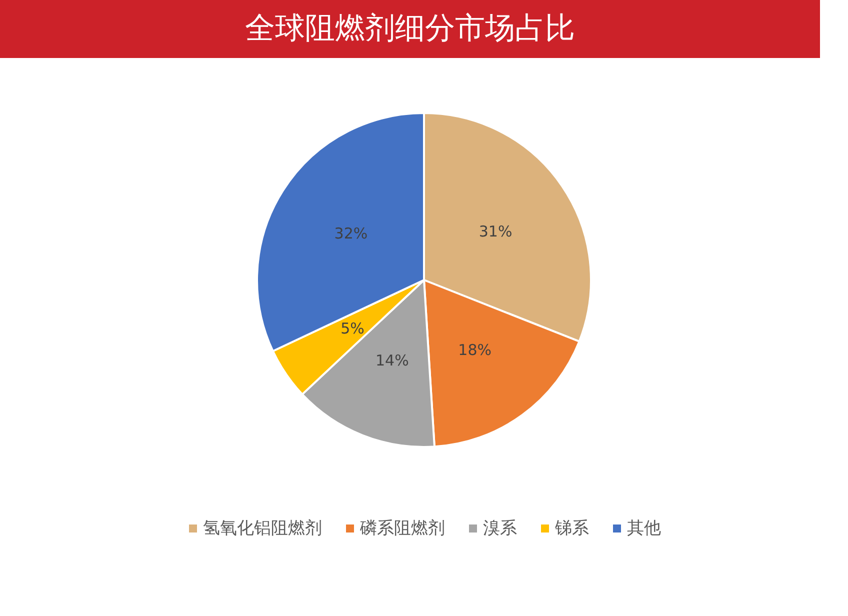 The height and width of the screenshot is (616, 848). I want to click on data-label: 32%, so click(351, 233).